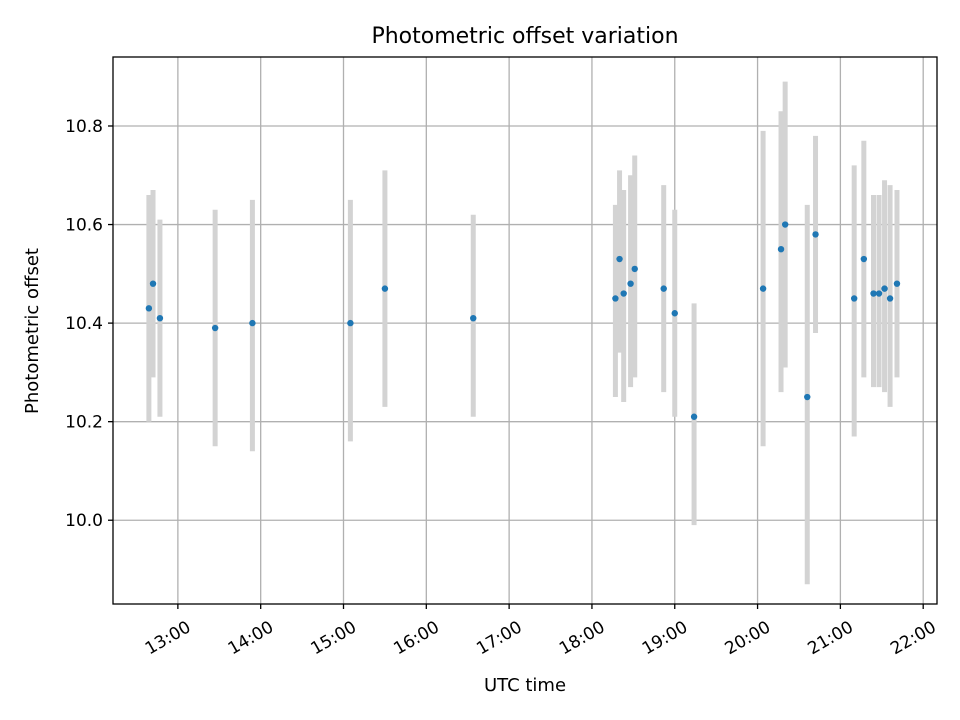 Image resolution: width=960 pixels, height=720 pixels. Describe the element at coordinates (84, 324) in the screenshot. I see `y-tick-label: 10.4` at that location.